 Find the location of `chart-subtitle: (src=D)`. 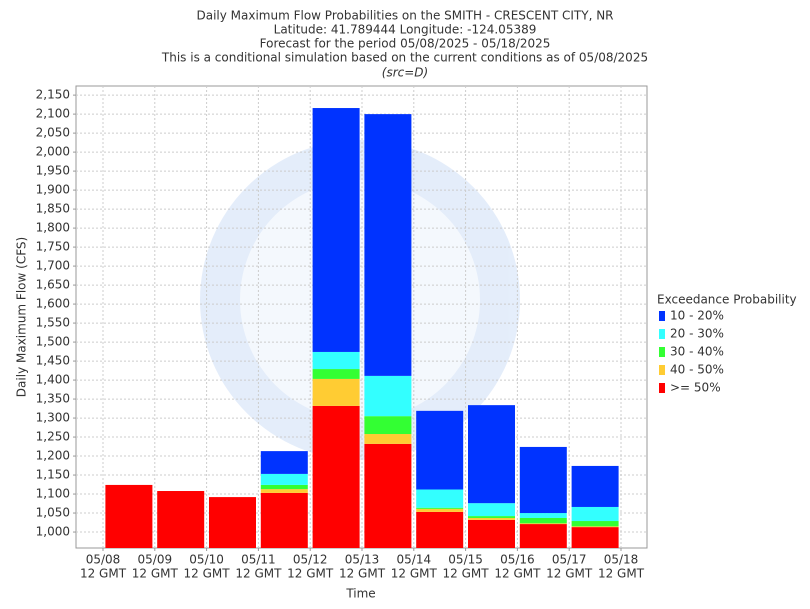

chart-subtitle: (src=D) is located at coordinates (405, 73).